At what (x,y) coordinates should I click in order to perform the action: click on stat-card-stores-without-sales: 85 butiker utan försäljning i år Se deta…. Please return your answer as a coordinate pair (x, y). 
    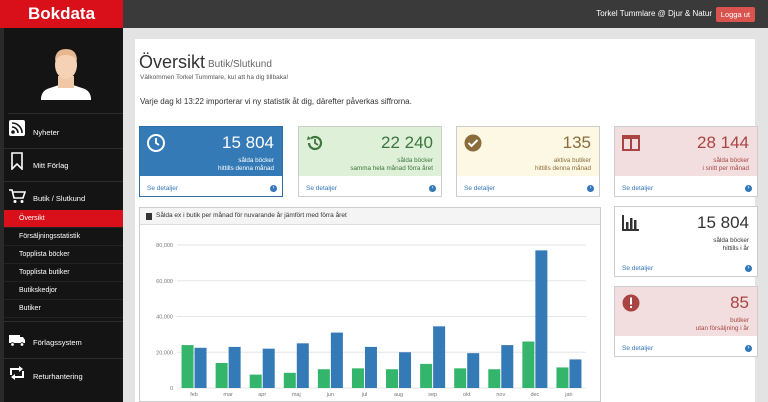
    Looking at the image, I should click on (686, 321).